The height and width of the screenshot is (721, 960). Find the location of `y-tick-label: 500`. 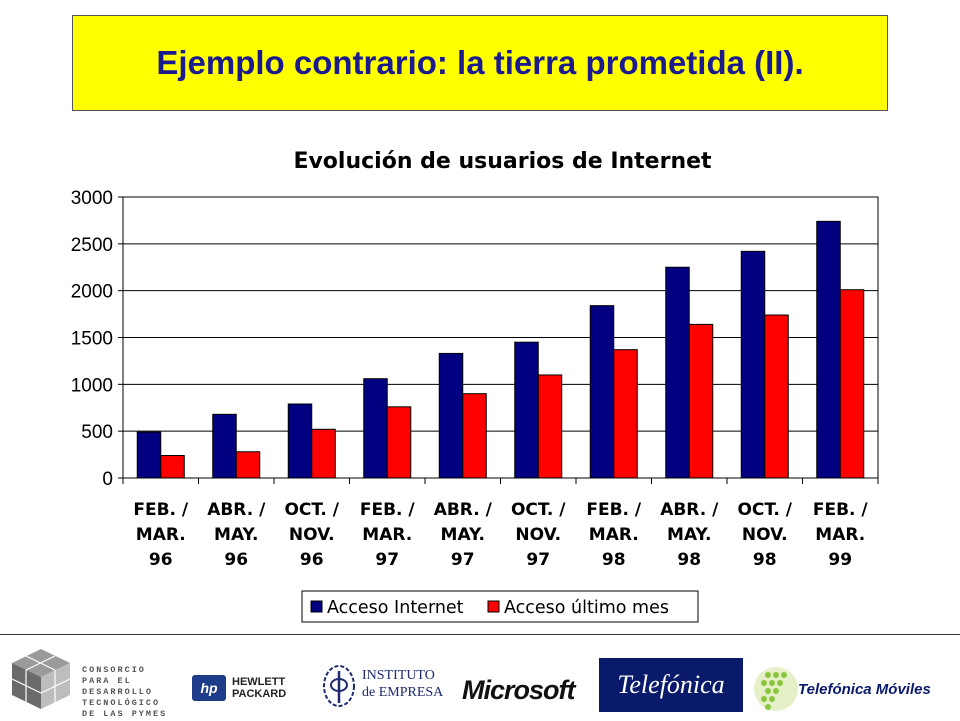

y-tick-label: 500 is located at coordinates (97, 432).